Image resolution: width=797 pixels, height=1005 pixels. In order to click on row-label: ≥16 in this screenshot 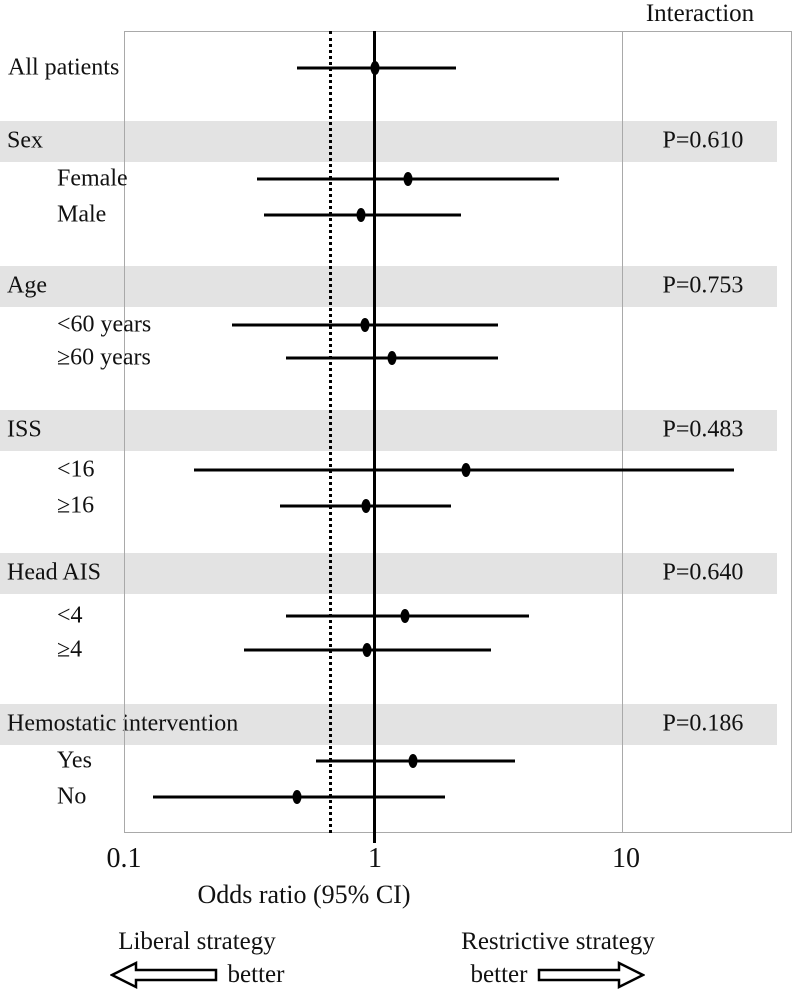, I will do `click(76, 505)`.